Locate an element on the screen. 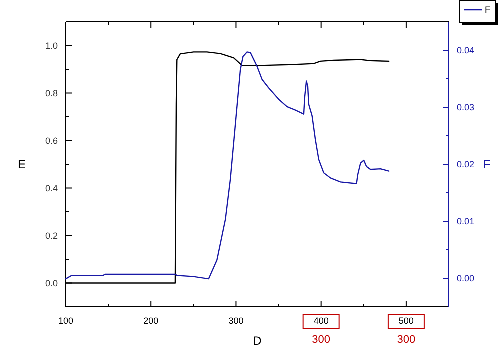  x-tick-label: 400 is located at coordinates (321, 321).